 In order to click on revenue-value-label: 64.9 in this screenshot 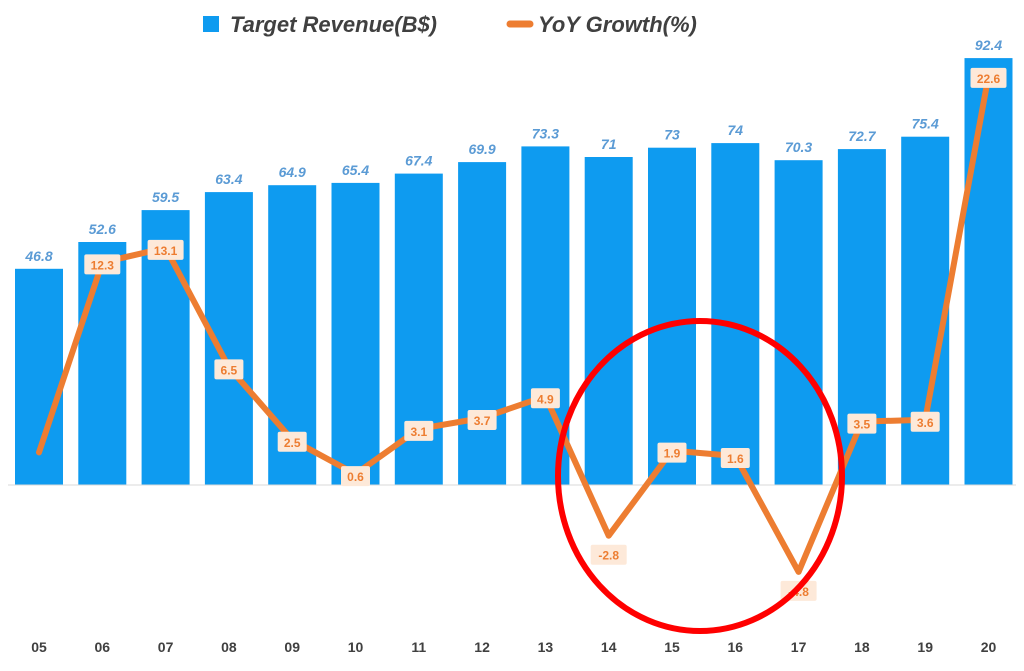, I will do `click(292, 172)`.